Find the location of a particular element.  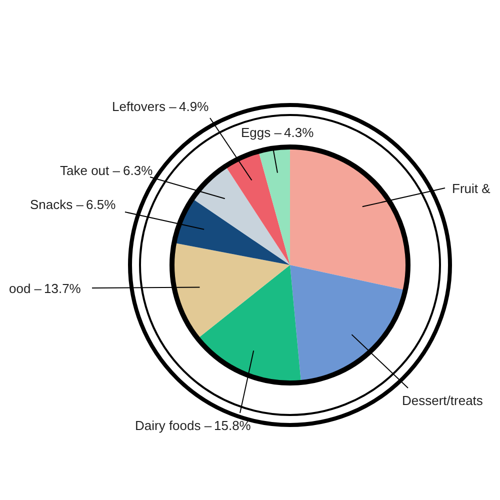

slice-label: Snacks – is located at coordinates (57, 204).